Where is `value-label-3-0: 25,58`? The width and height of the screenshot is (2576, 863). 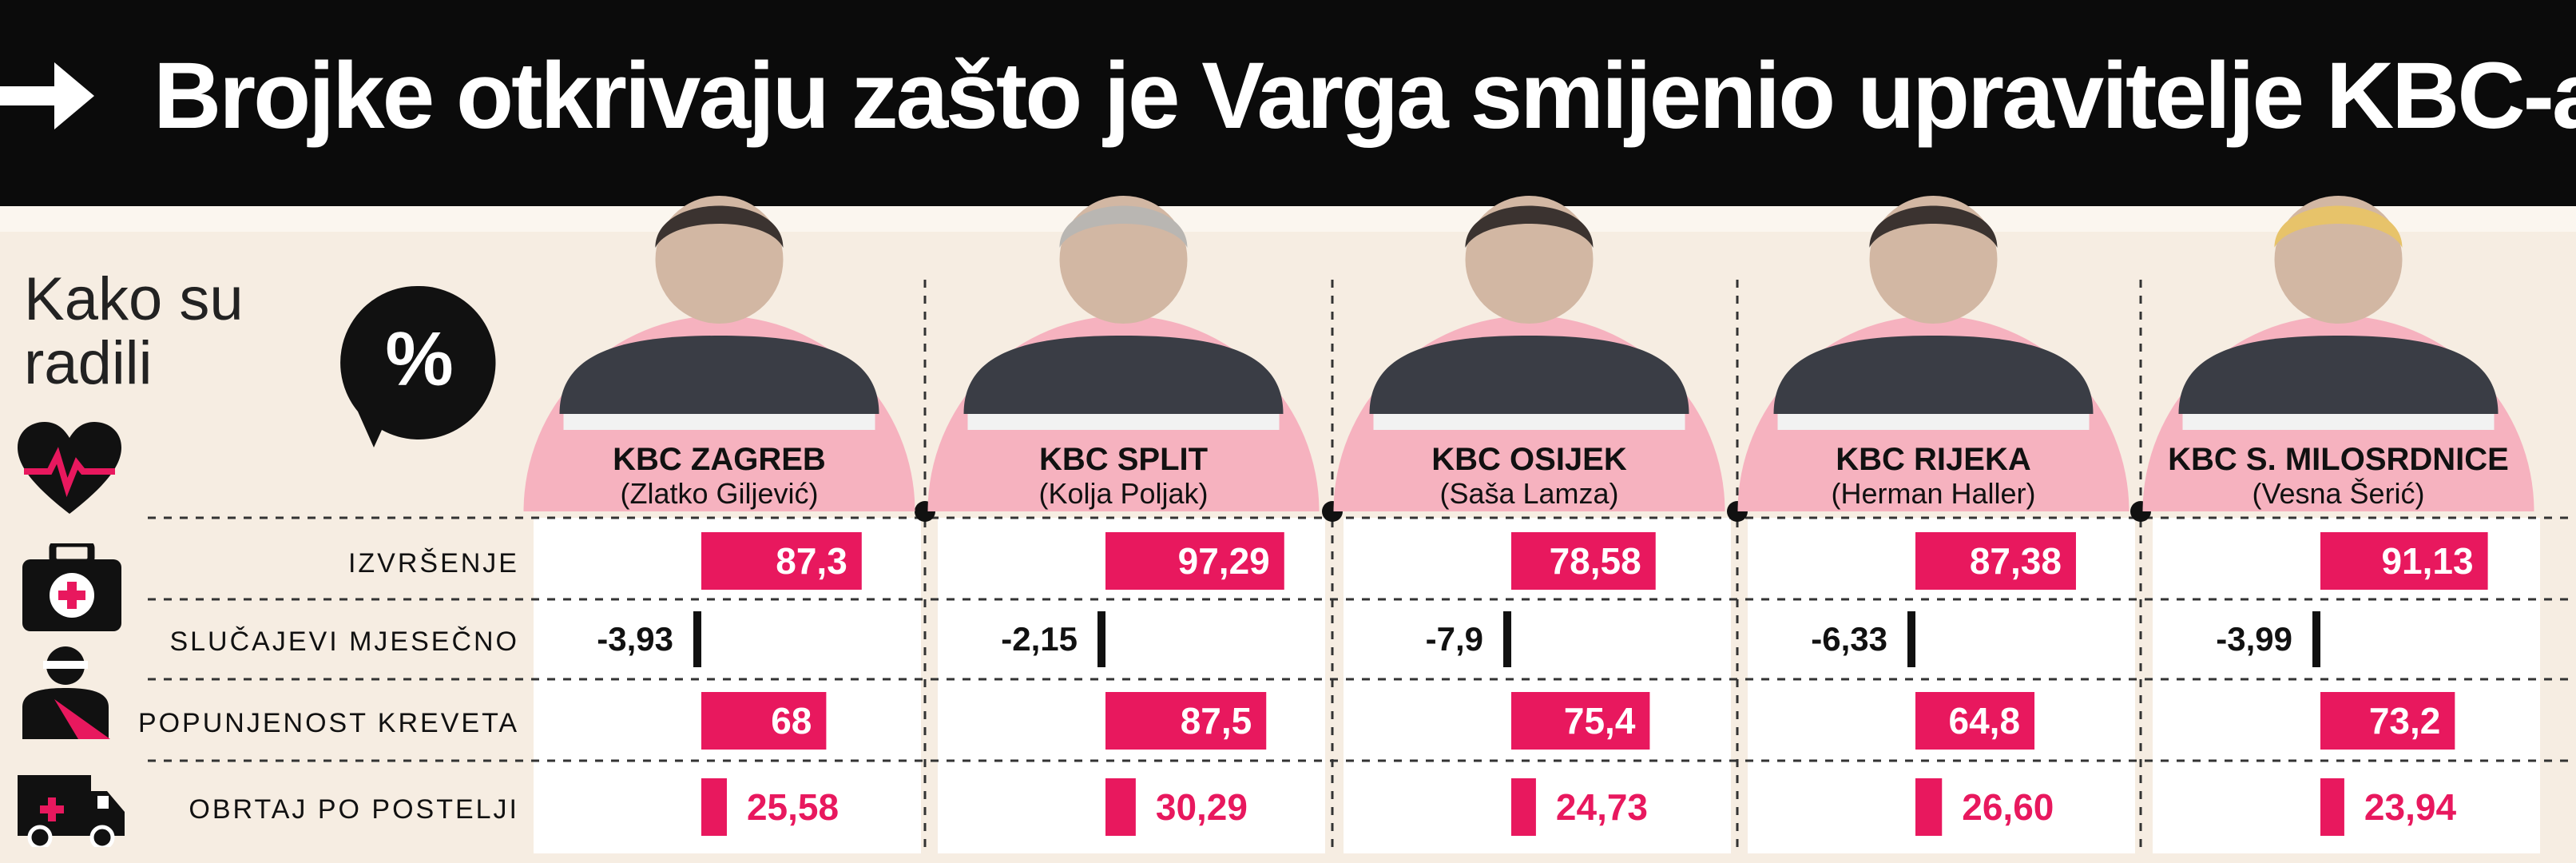
value-label-3-0: 25,58 is located at coordinates (793, 807).